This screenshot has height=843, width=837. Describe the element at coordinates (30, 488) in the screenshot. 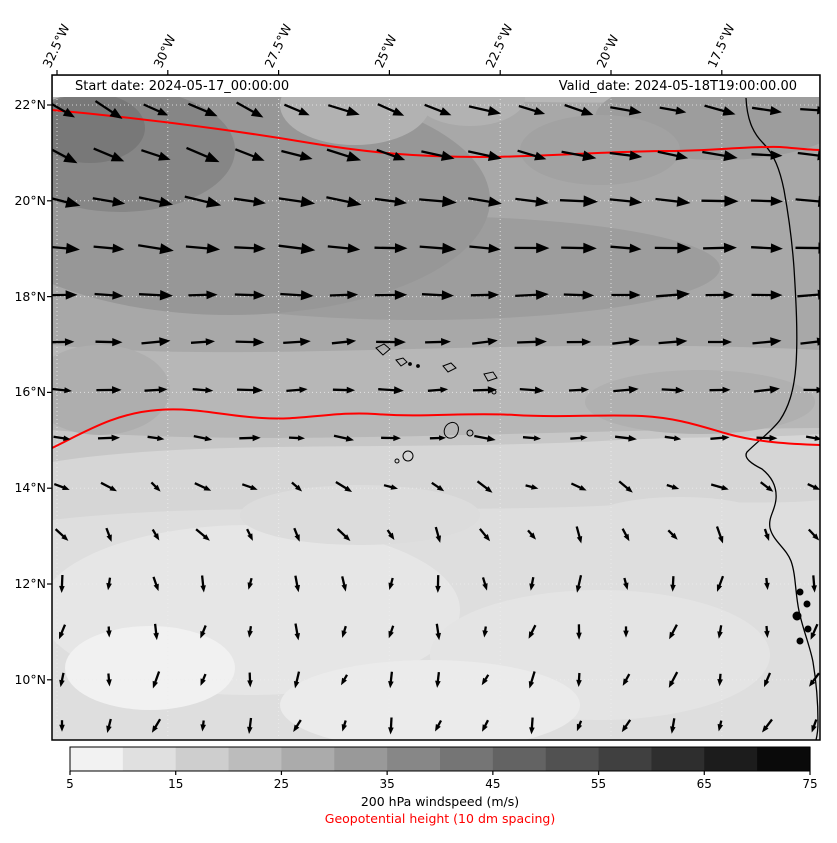

I see `y-axis-tick-label: 14°N` at that location.